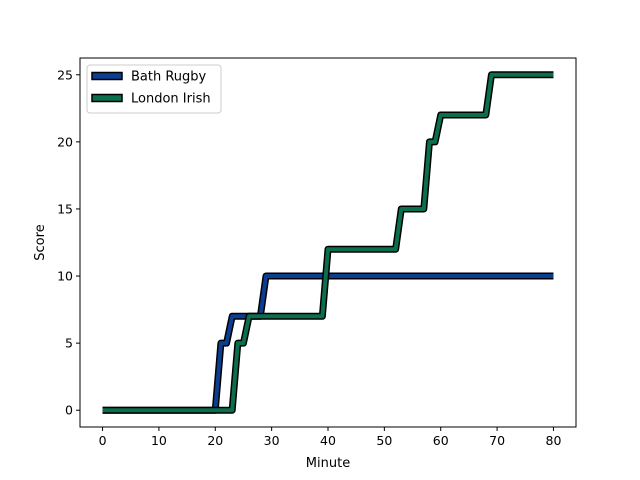 The height and width of the screenshot is (480, 640). Describe the element at coordinates (65, 141) in the screenshot. I see `y-tick-label: 20` at that location.